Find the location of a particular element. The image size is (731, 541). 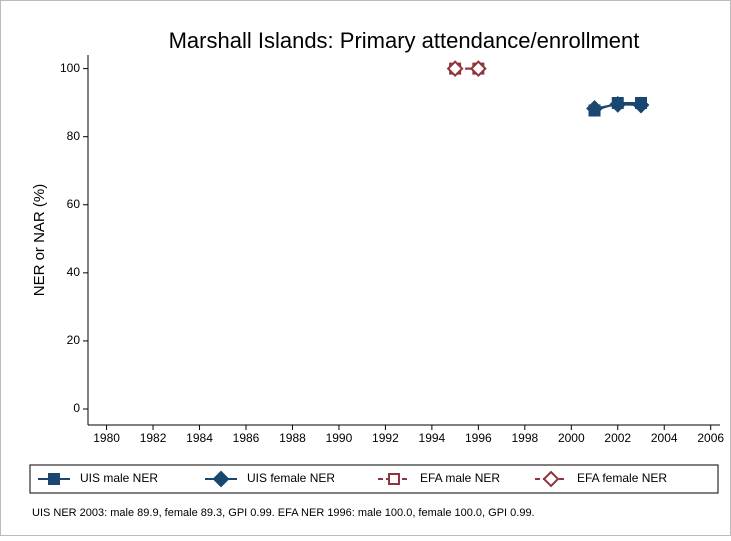

x-tick-label: 1992 is located at coordinates (385, 438).